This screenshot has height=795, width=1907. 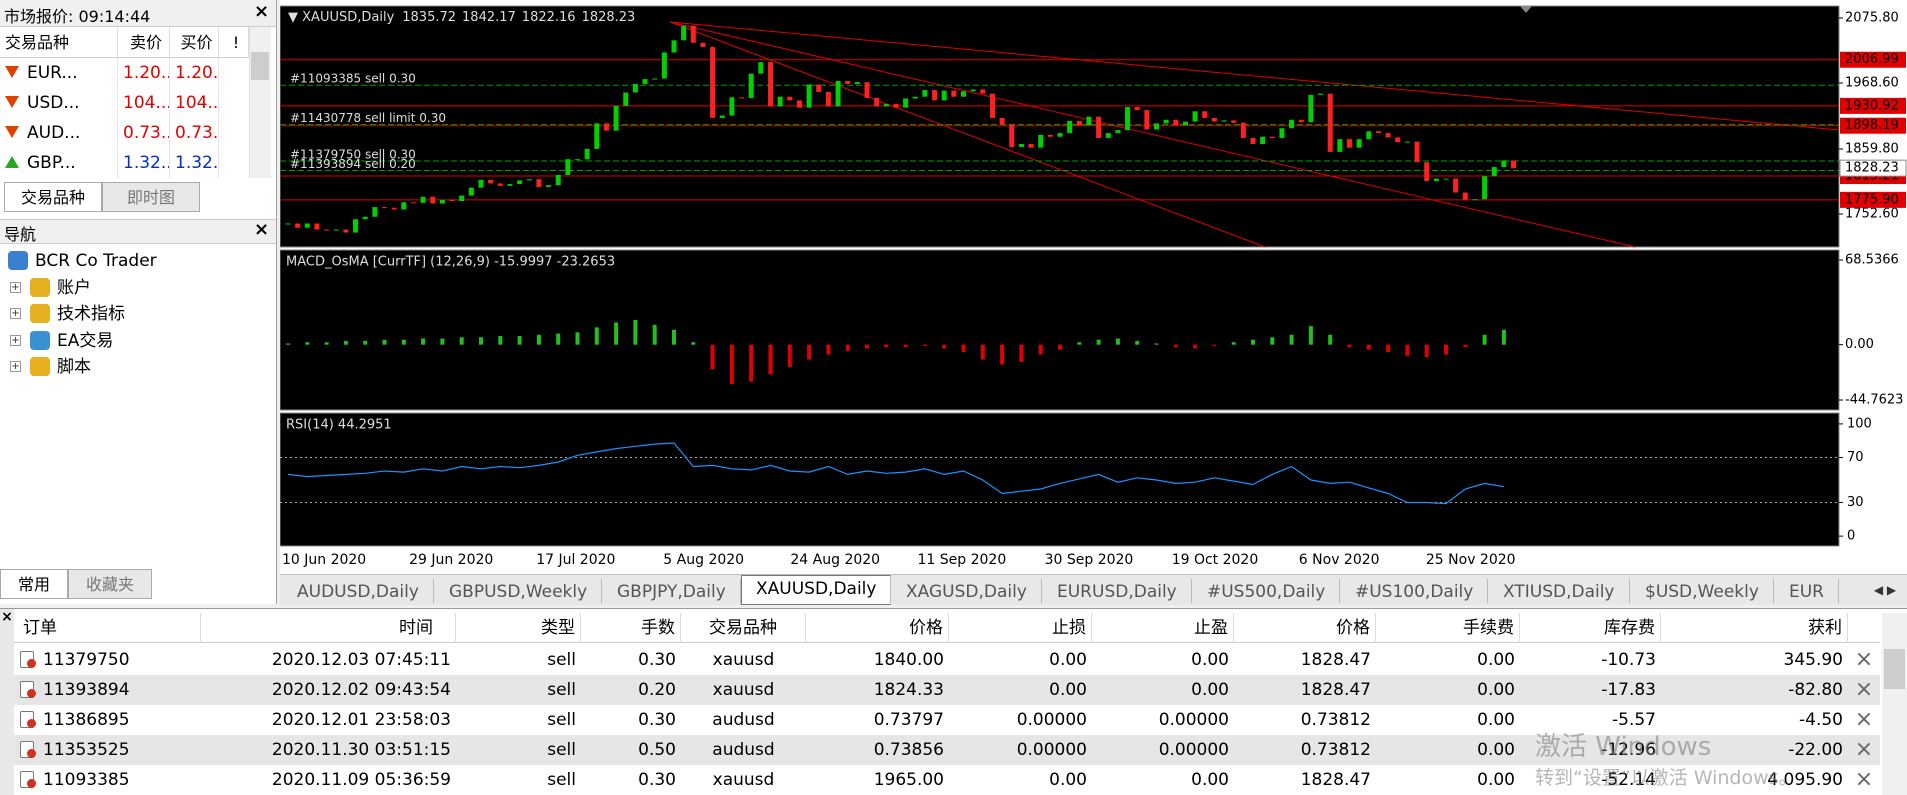 I want to click on symbol-tab: XAGUSD,Daily, so click(x=966, y=591).